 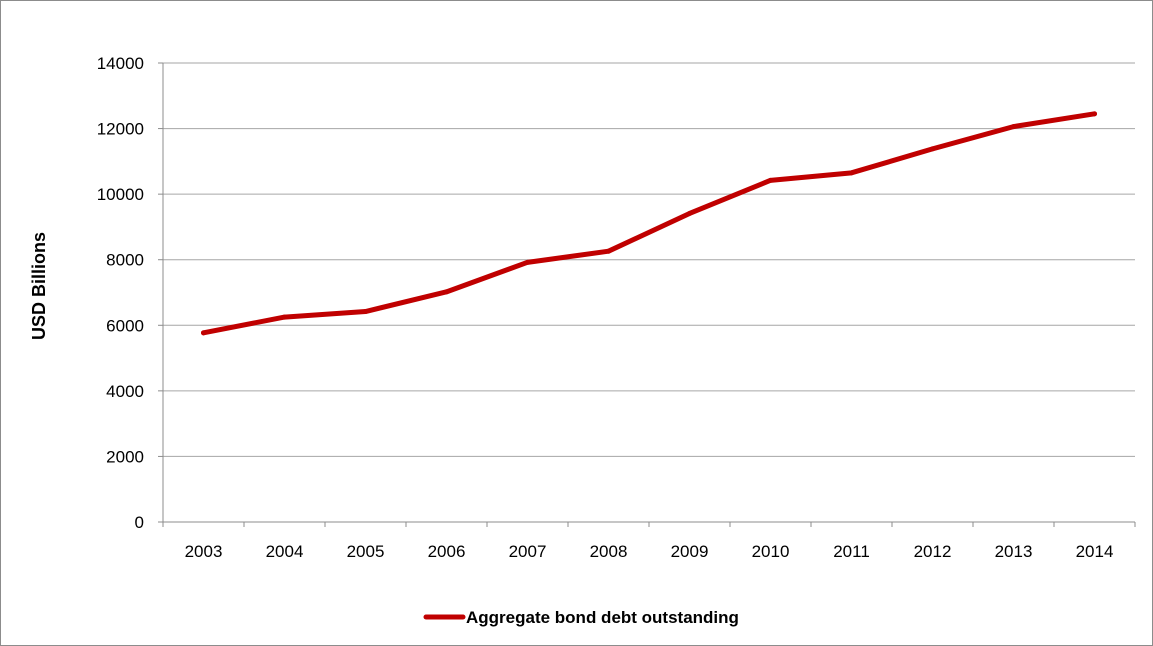 What do you see at coordinates (602, 617) in the screenshot?
I see `legend-label: Aggregate bond debt outstanding` at bounding box center [602, 617].